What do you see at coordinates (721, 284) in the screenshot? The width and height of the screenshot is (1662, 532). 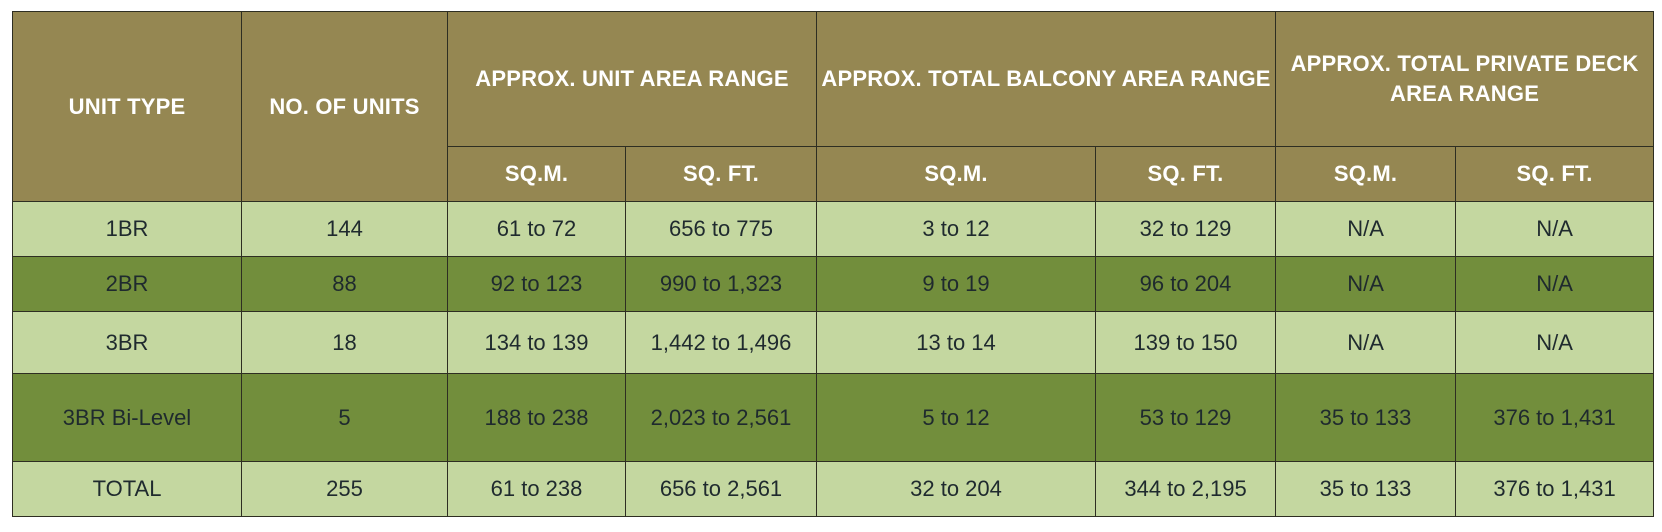 I see `cell-unit-sqft: 990 to 1,323` at bounding box center [721, 284].